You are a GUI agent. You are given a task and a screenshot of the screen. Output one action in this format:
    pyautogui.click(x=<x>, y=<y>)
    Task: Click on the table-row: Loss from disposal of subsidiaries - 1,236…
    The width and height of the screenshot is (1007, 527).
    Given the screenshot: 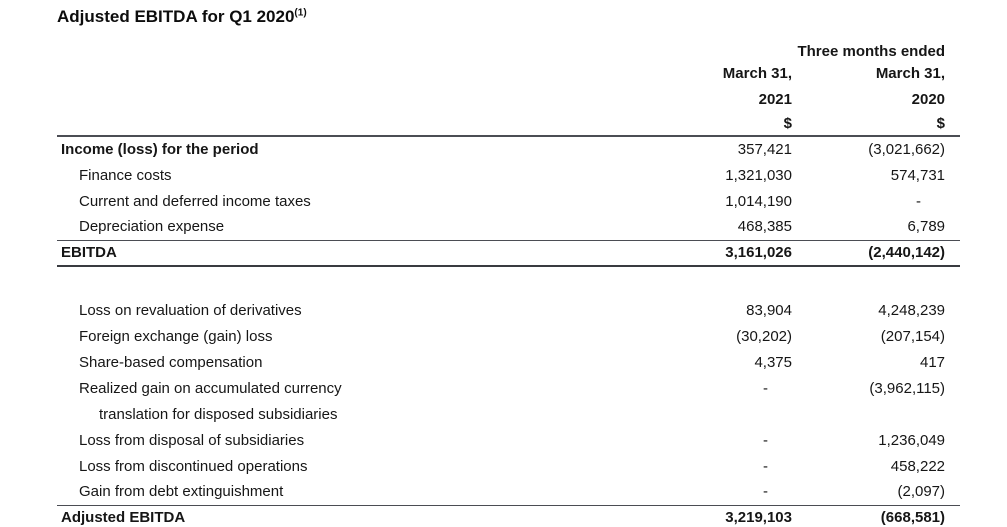 What is the action you would take?
    pyautogui.click(x=508, y=440)
    